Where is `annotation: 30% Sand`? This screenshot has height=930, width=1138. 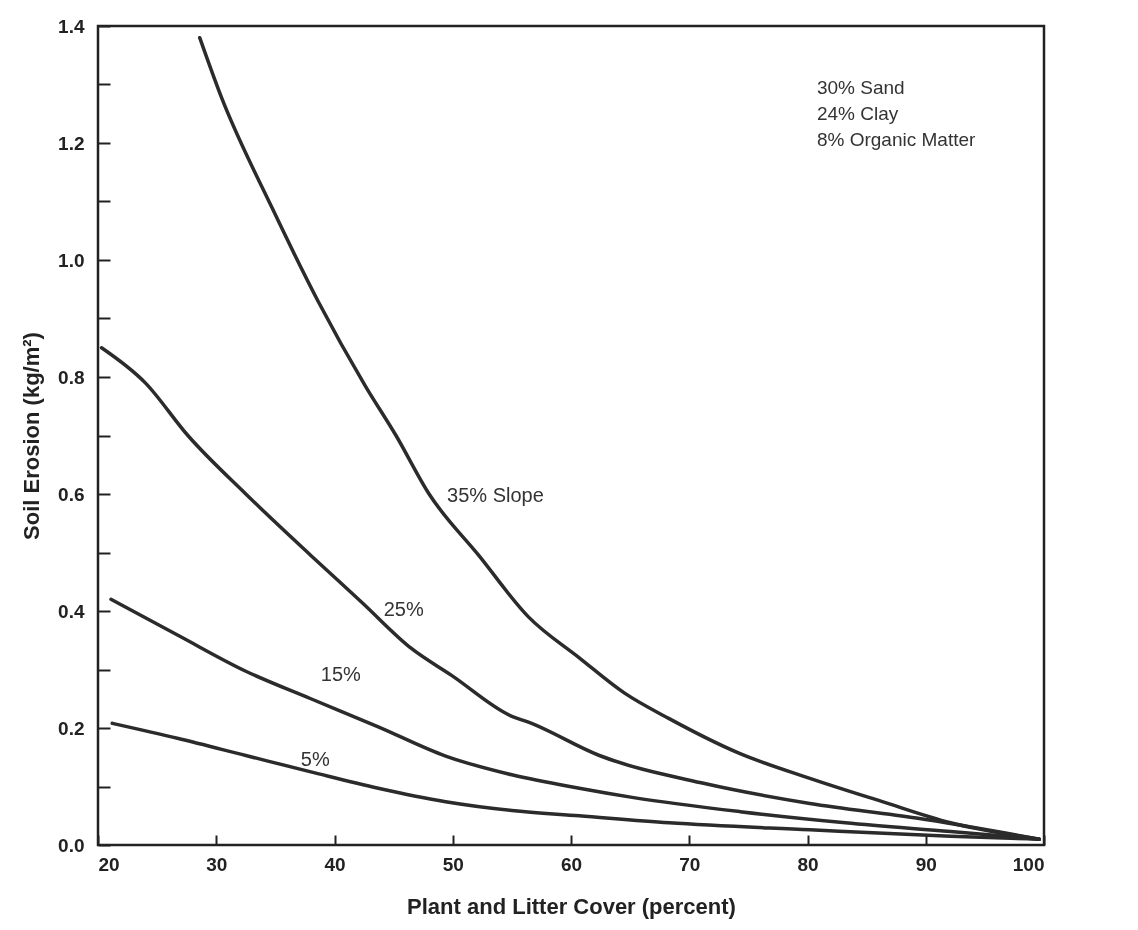 annotation: 30% Sand is located at coordinates (860, 88).